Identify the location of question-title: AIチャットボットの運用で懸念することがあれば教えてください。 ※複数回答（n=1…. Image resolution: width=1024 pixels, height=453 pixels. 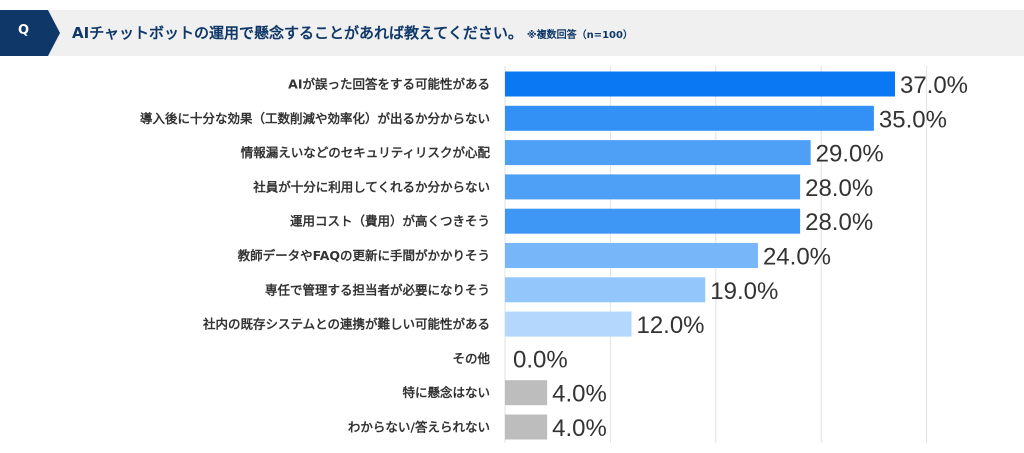
(352, 32).